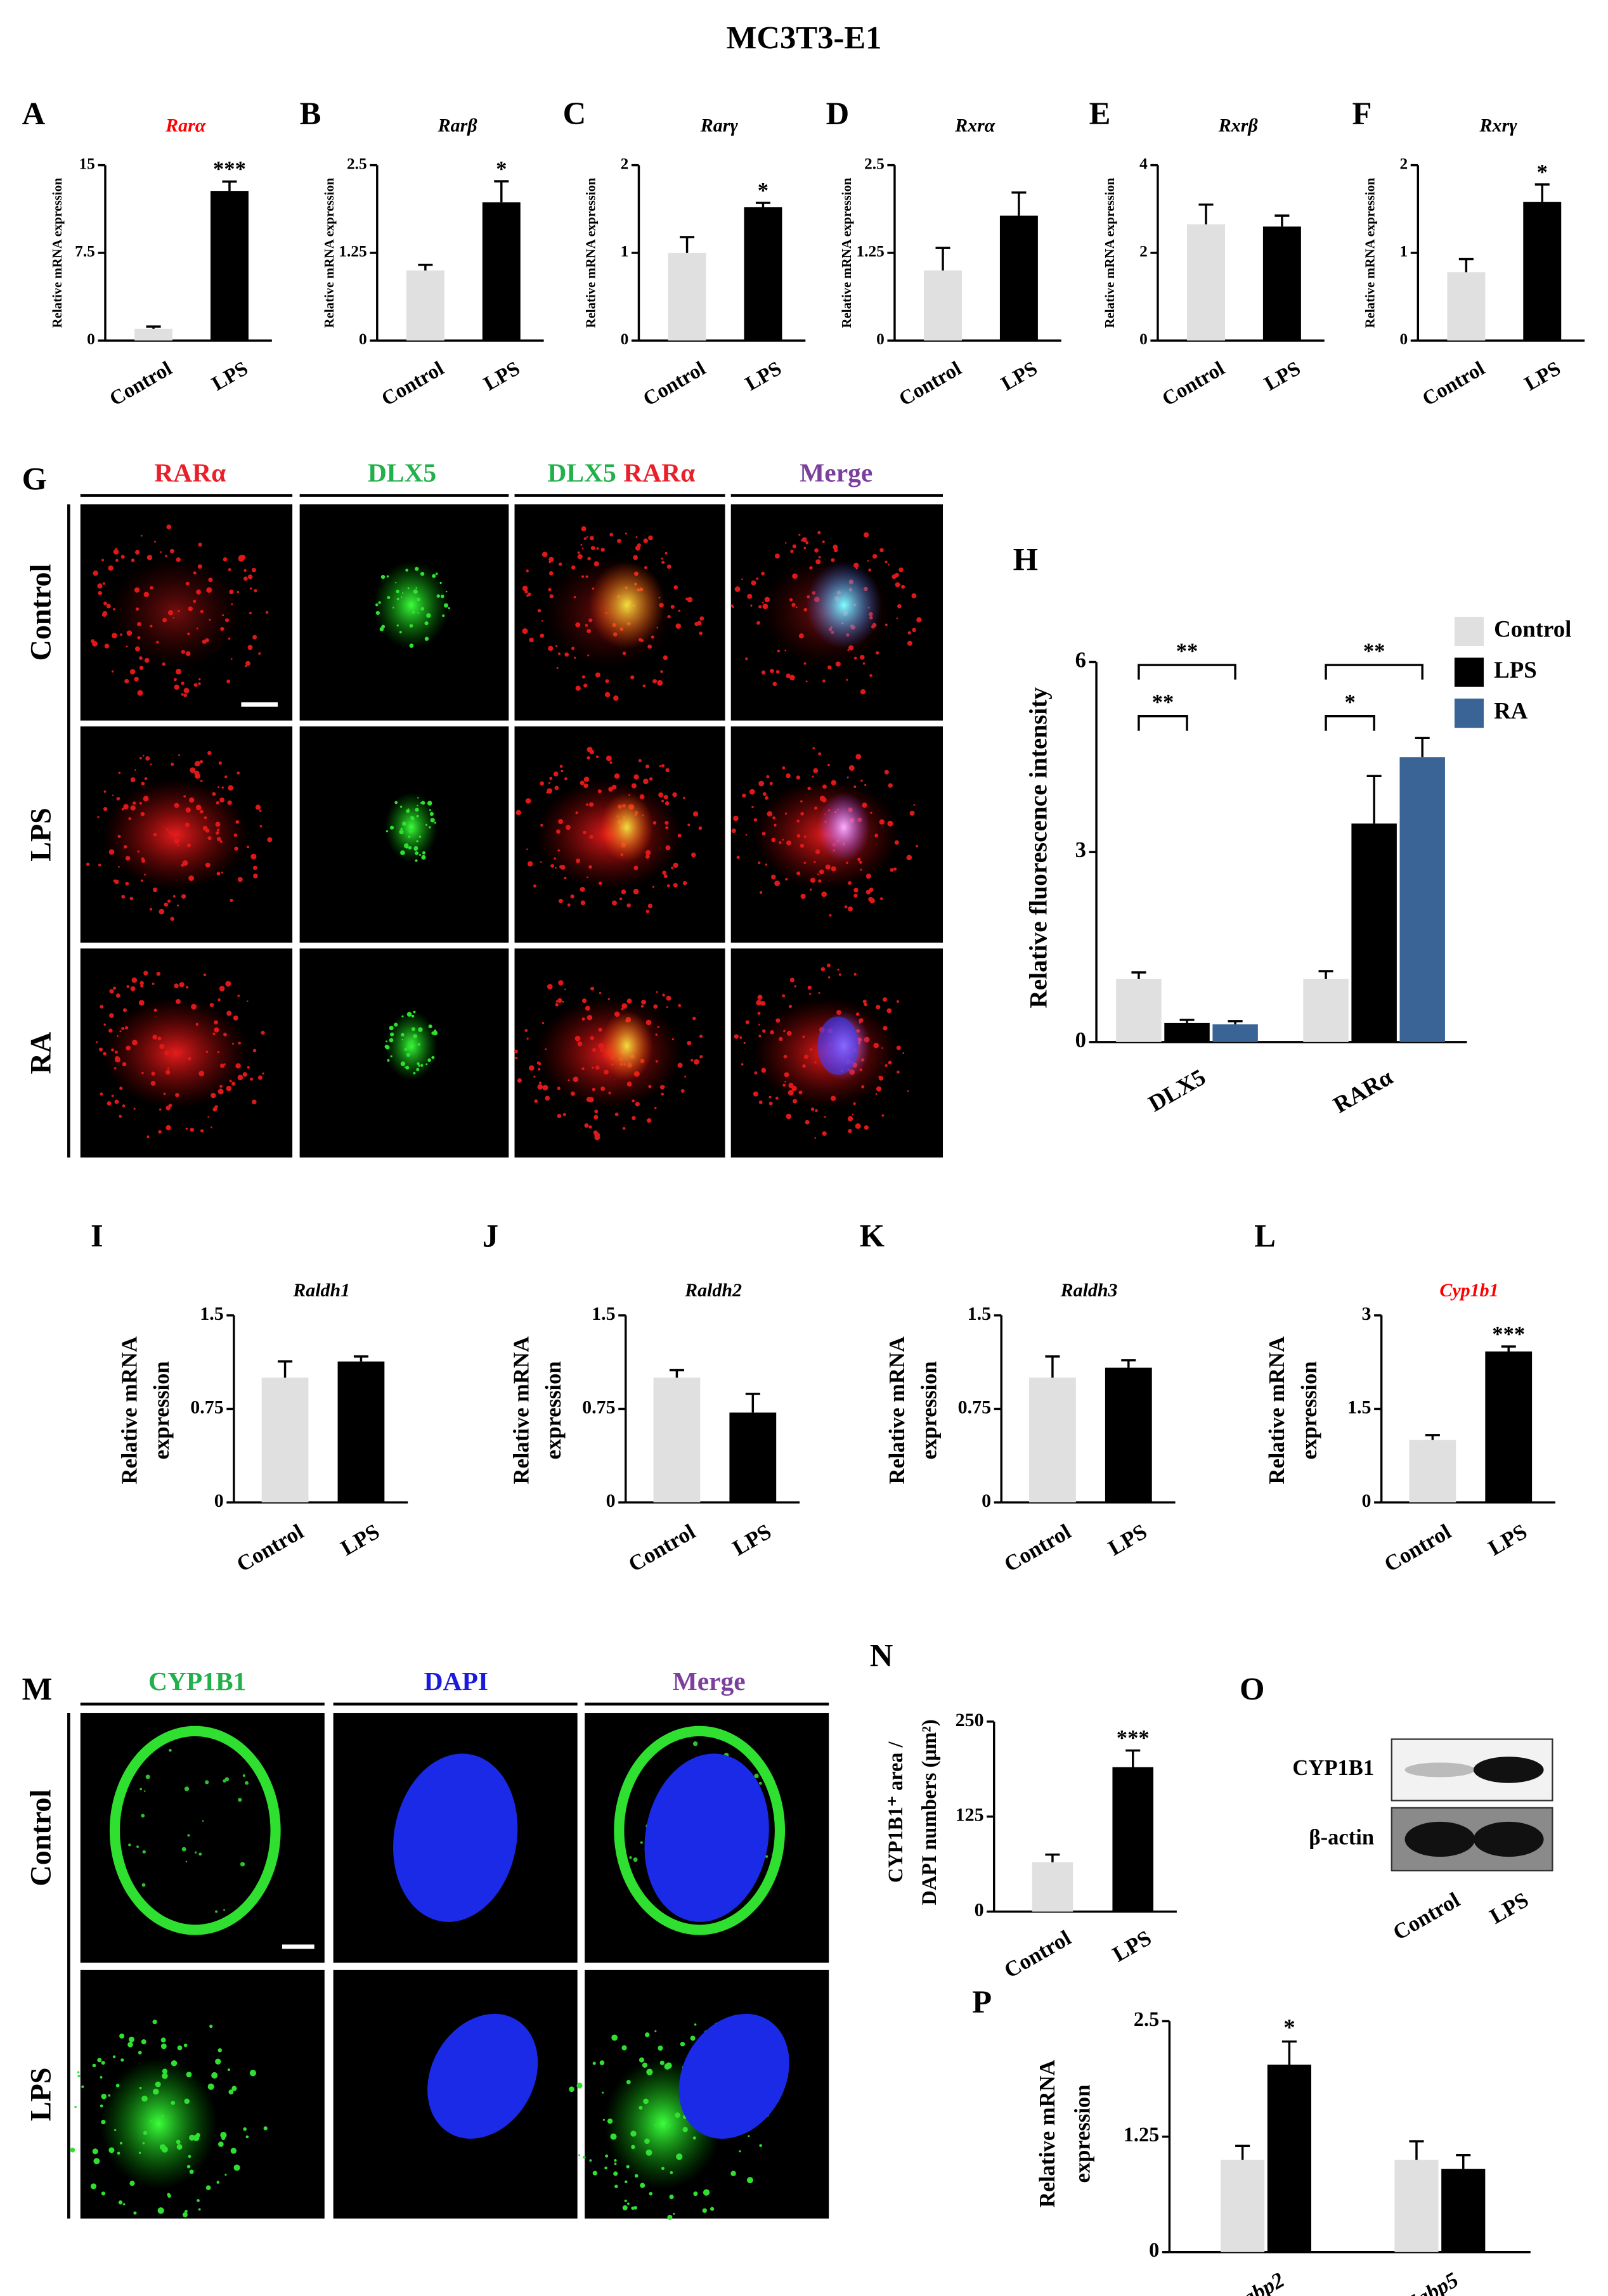  What do you see at coordinates (895, 1812) in the screenshot?
I see `y-axis-label: CYP1B1⁺ area /` at bounding box center [895, 1812].